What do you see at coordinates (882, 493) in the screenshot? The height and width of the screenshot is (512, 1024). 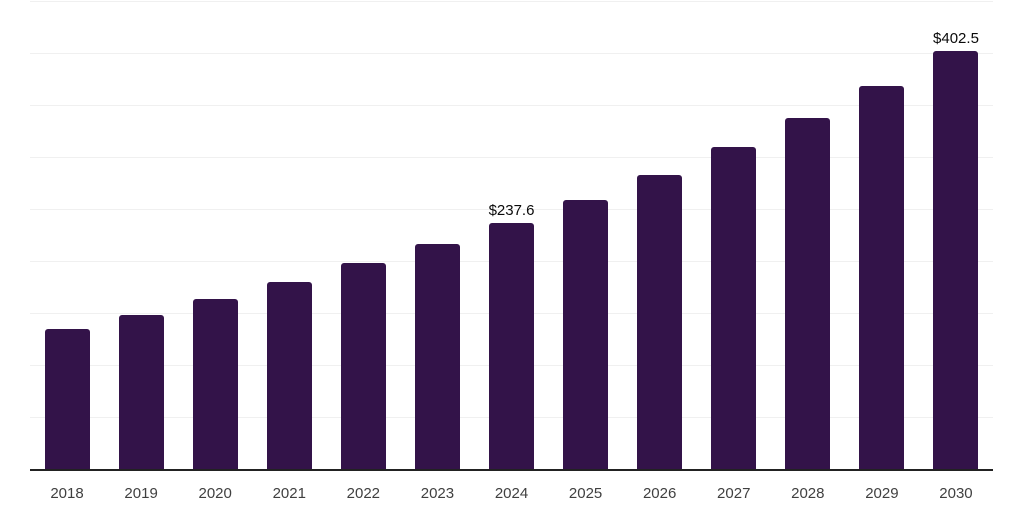 I see `x-tick-label: 2029` at bounding box center [882, 493].